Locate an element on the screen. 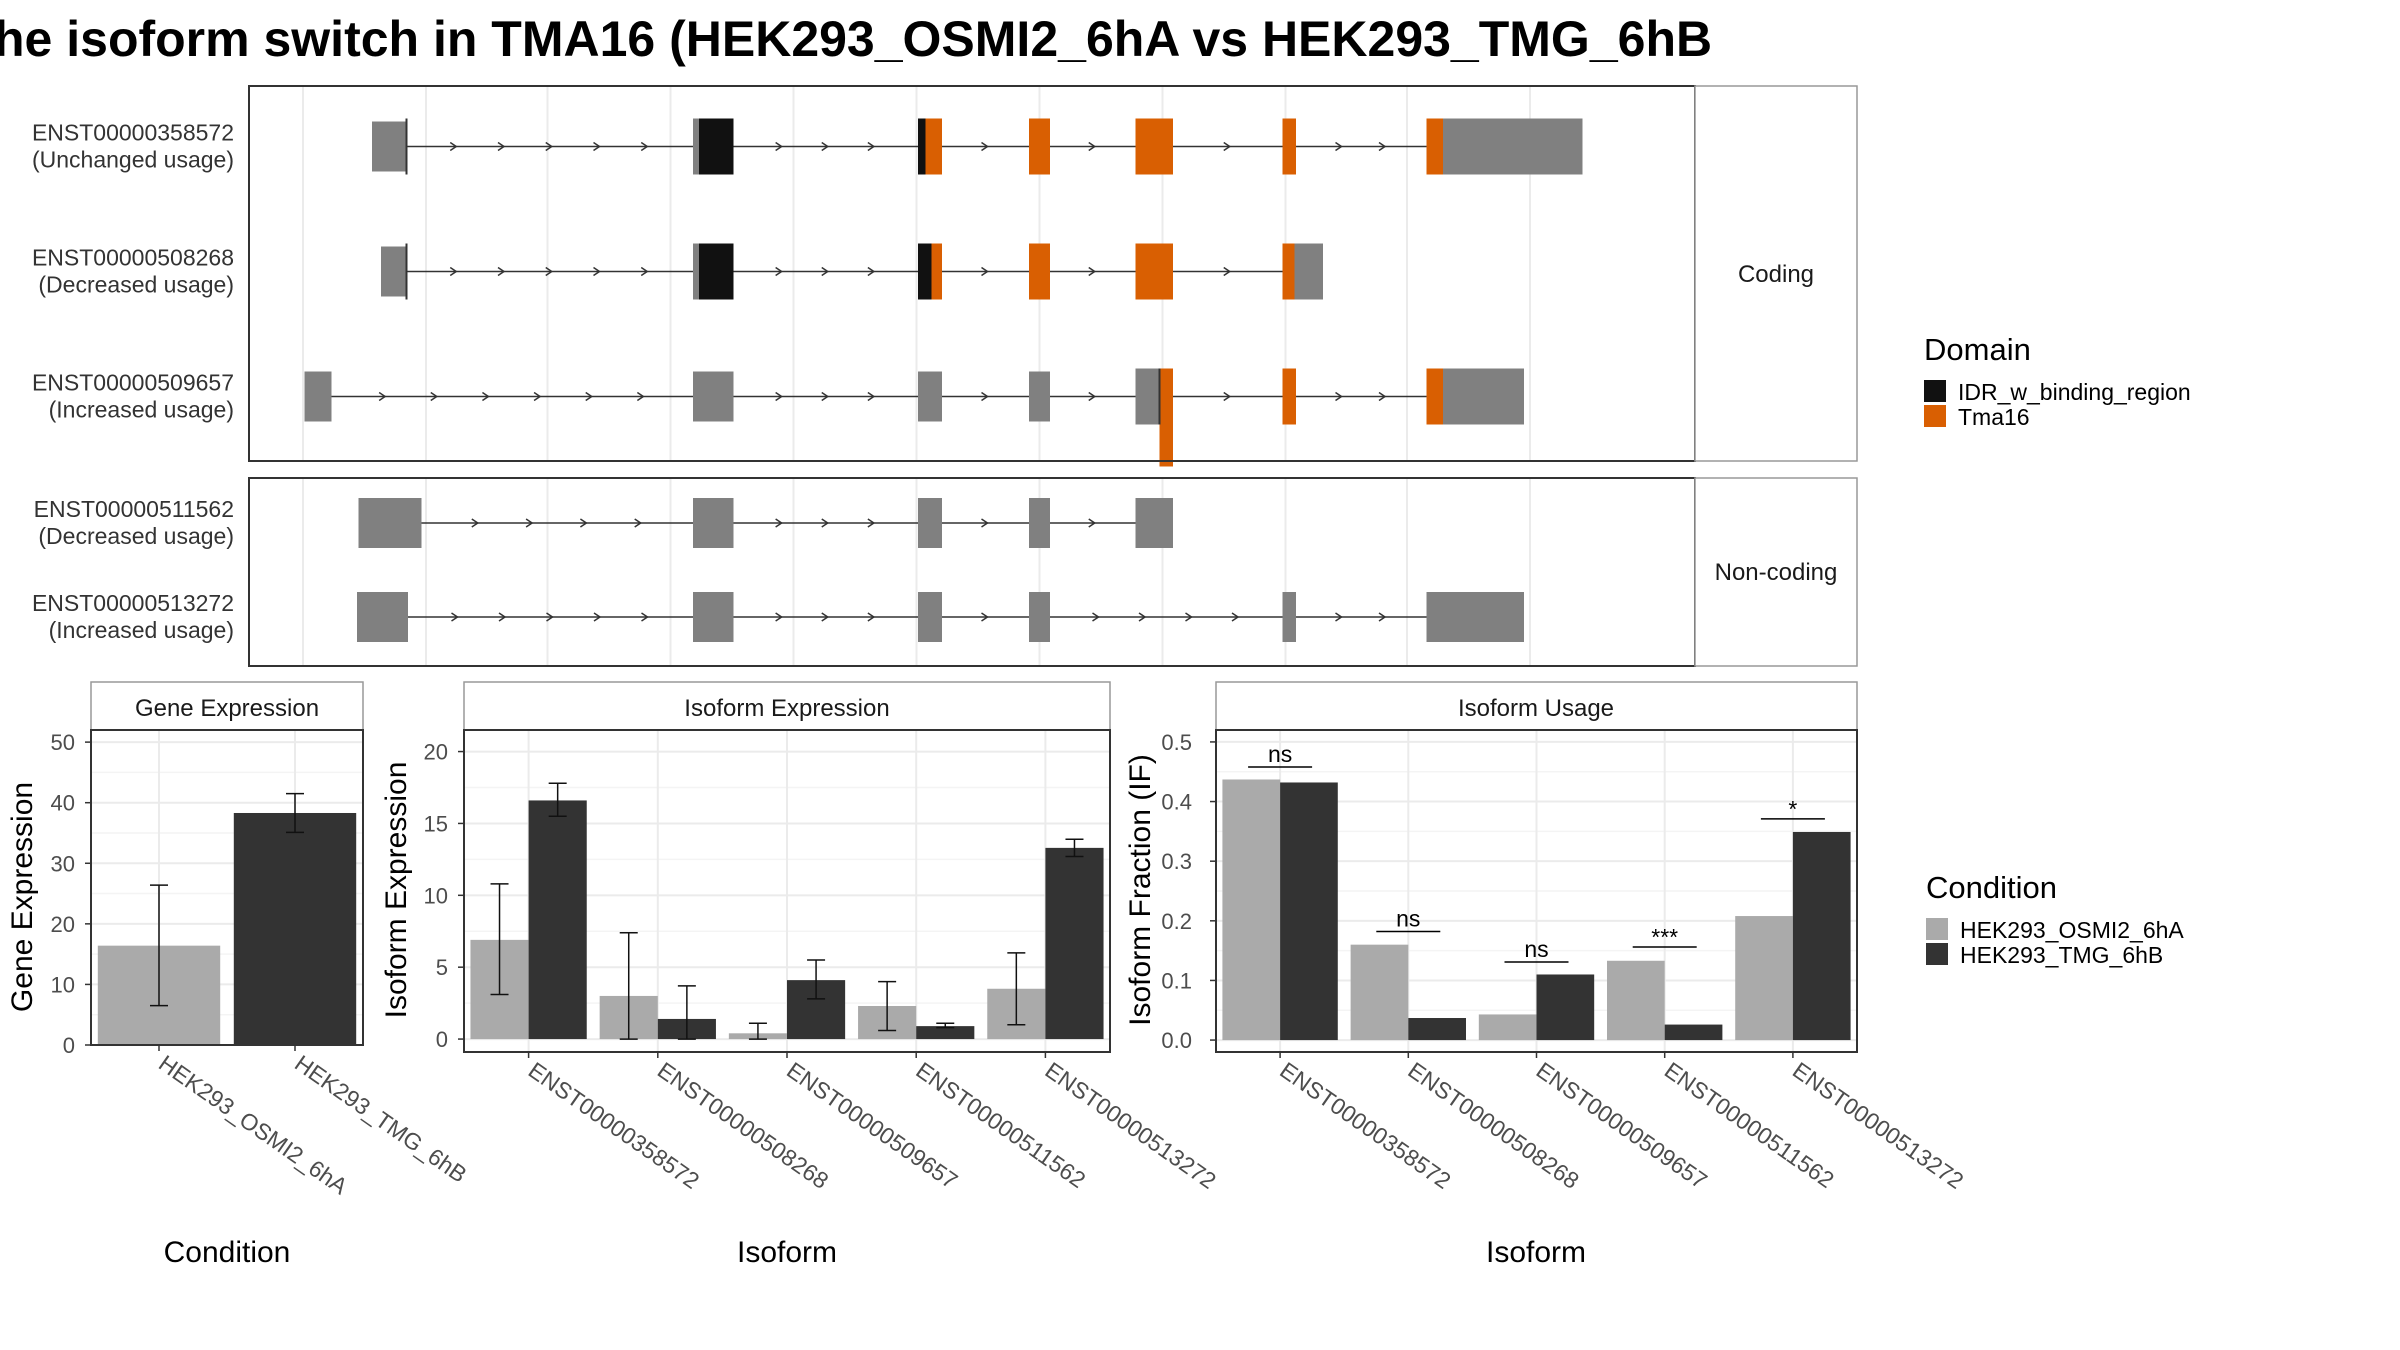 This screenshot has height=1350, width=2400. transcript-ENST00000358572: ENST00000358572(Unchanged usage) is located at coordinates (807, 146).